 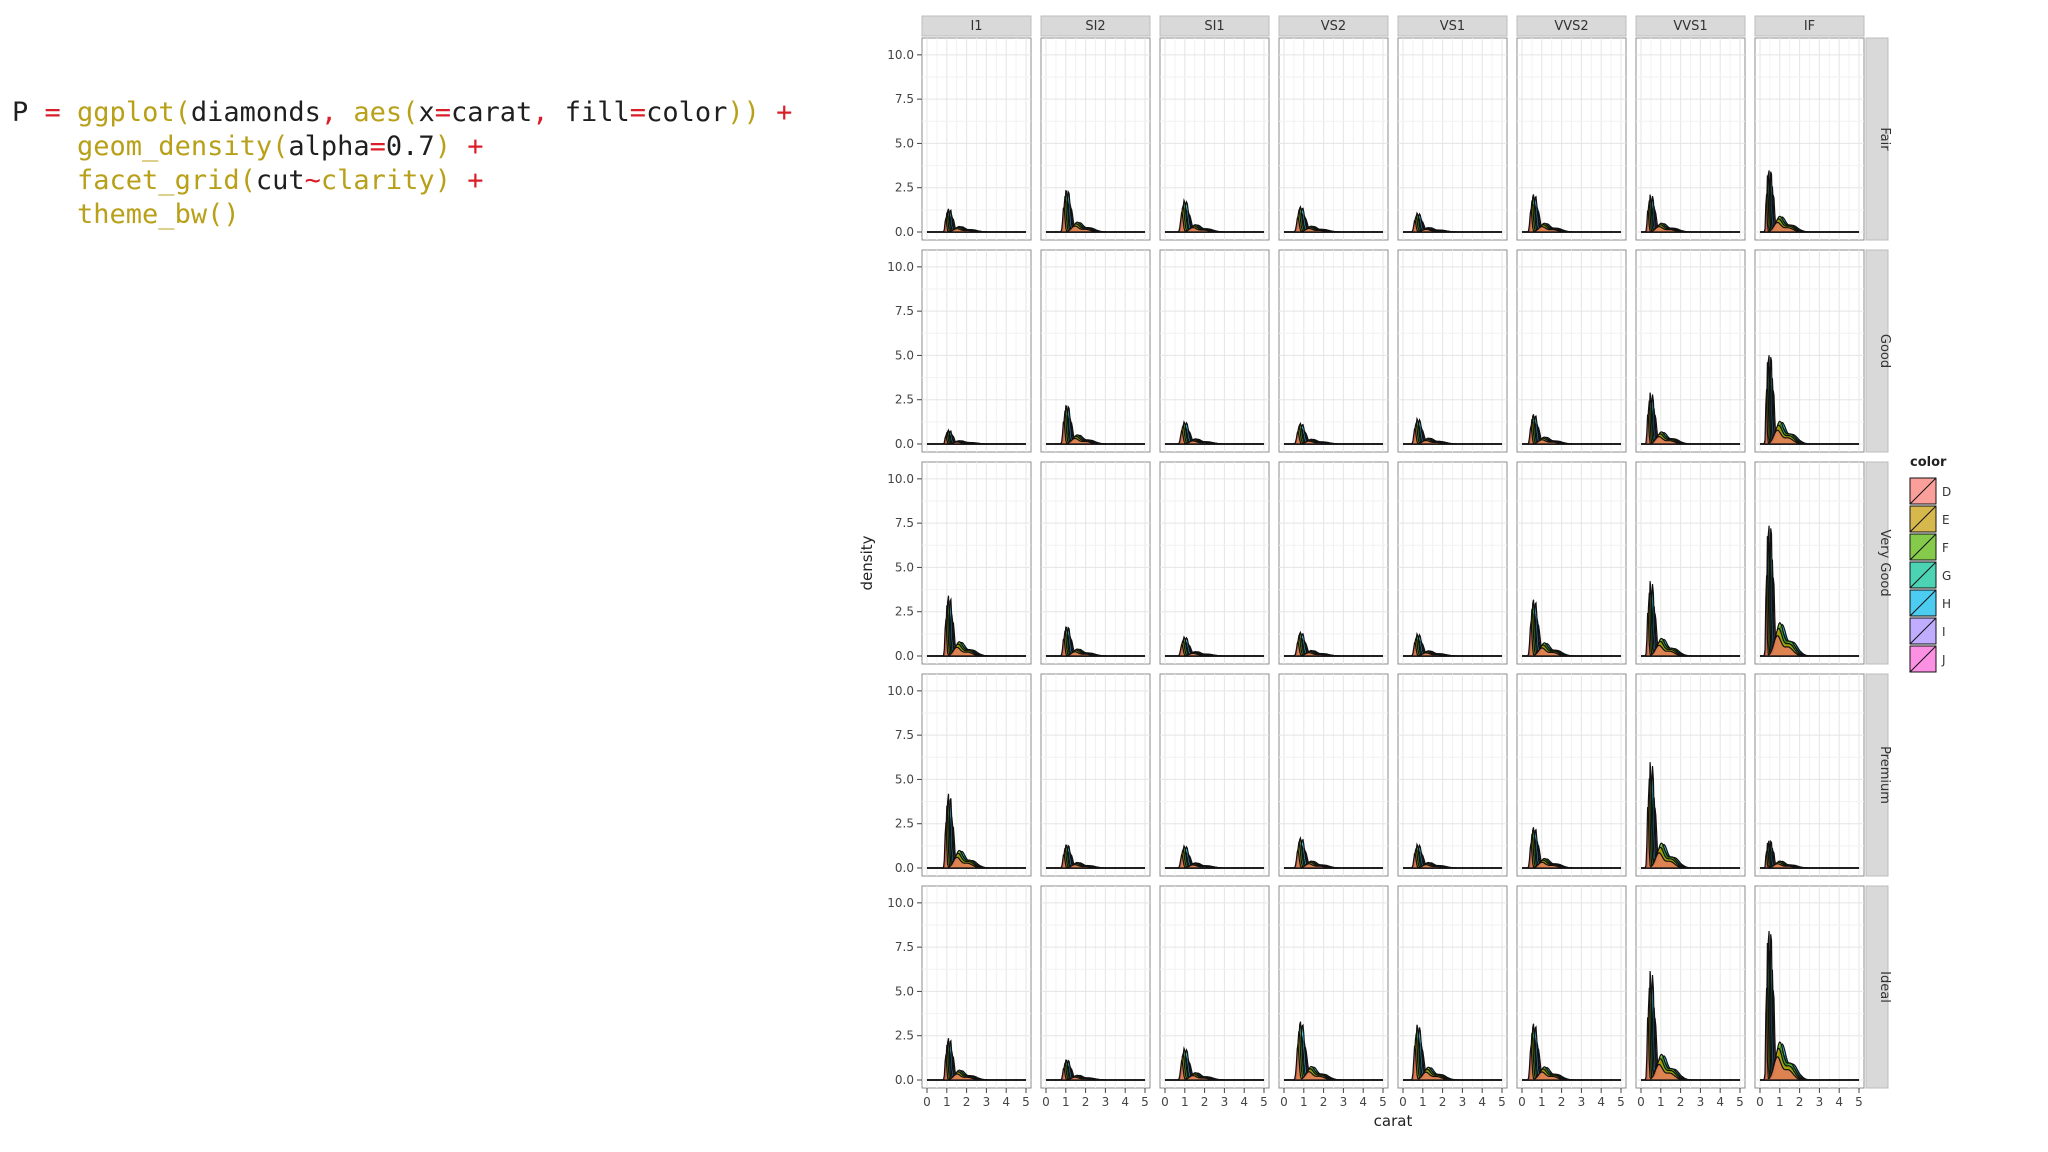 I want to click on code-token: diamonds, so click(x=255, y=112).